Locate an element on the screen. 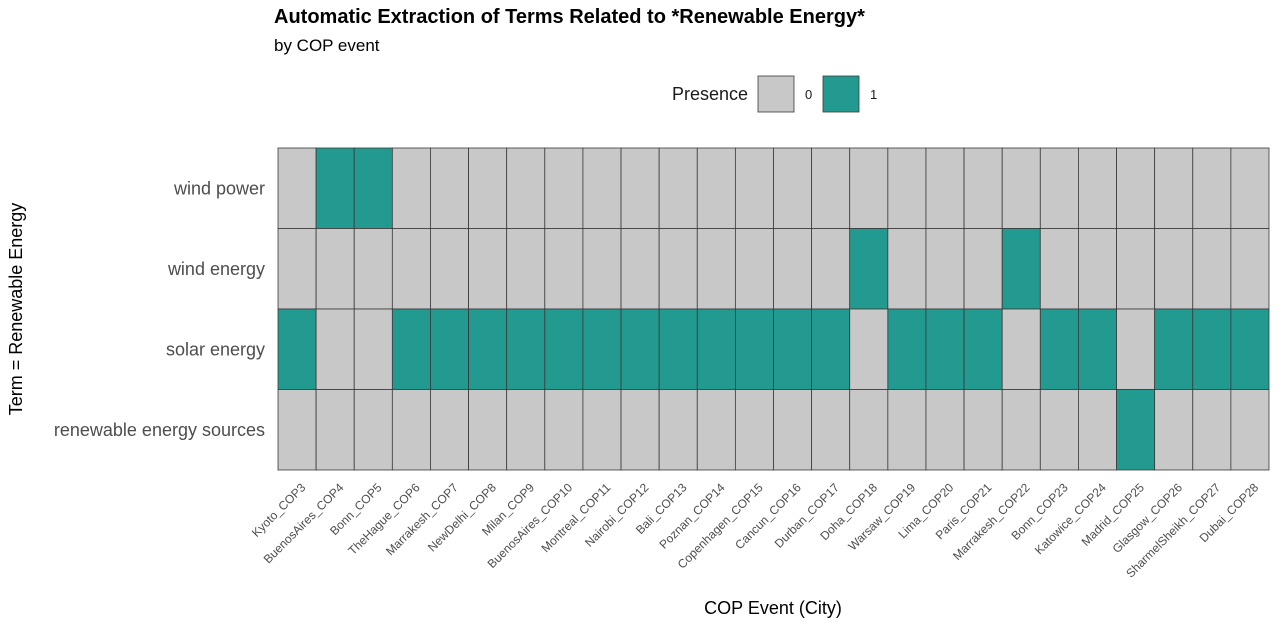 Image resolution: width=1282 pixels, height=627 pixels. y-tick-label: wind power is located at coordinates (219, 188).